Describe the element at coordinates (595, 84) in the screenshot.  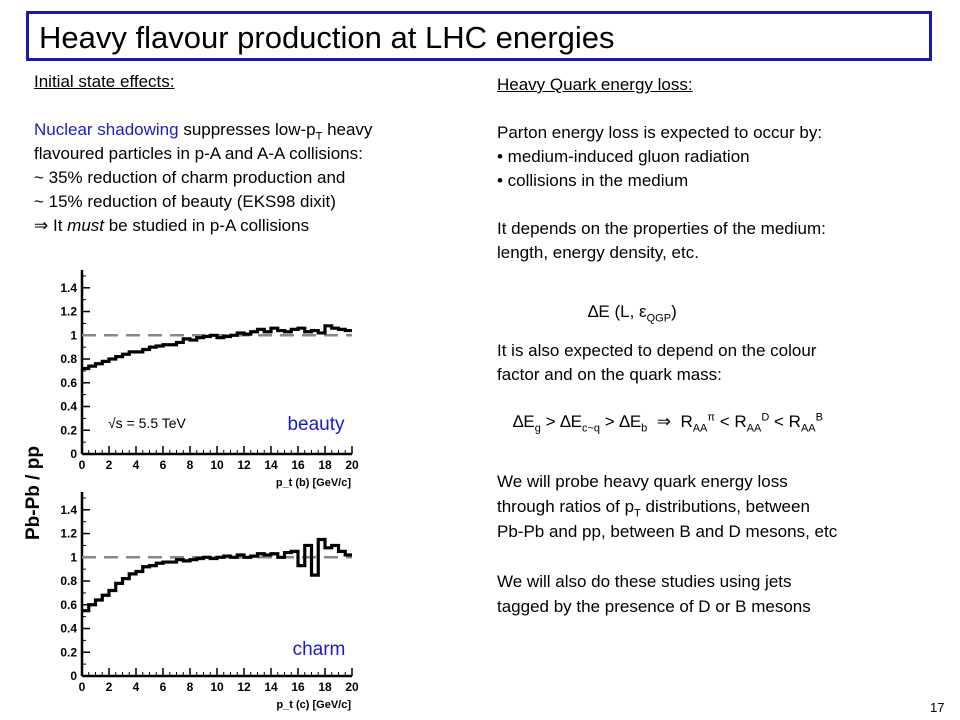
I see `right-heading: Heavy Quark energy loss:` at that location.